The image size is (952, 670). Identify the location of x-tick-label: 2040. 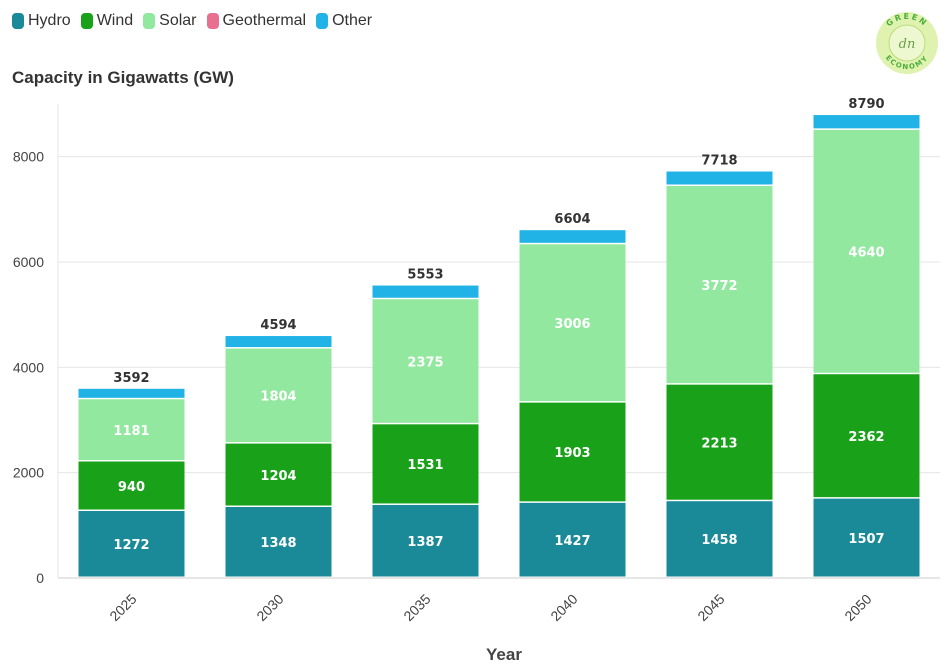
(563, 607).